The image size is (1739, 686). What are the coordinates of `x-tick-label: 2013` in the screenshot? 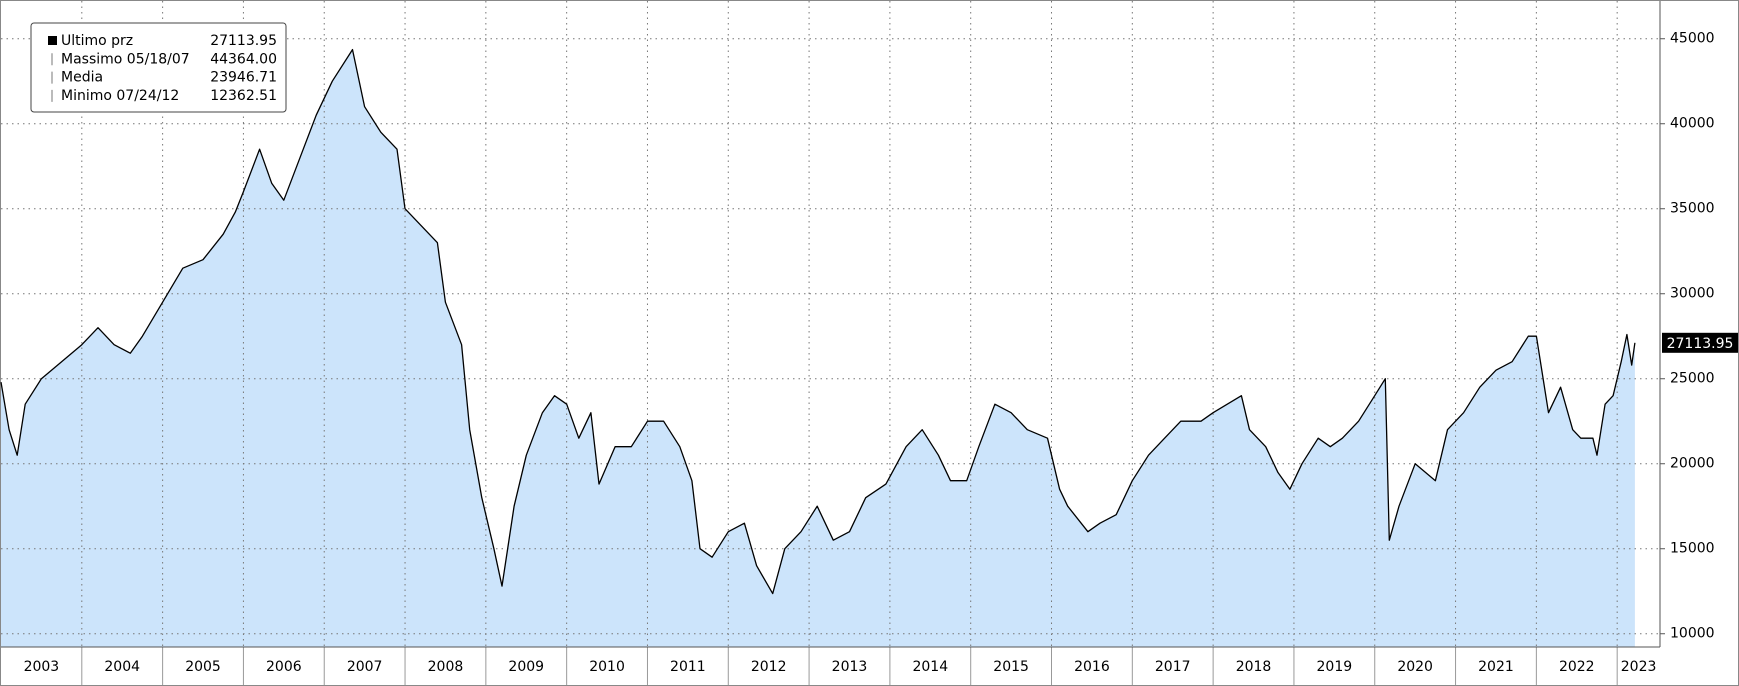 It's located at (850, 667).